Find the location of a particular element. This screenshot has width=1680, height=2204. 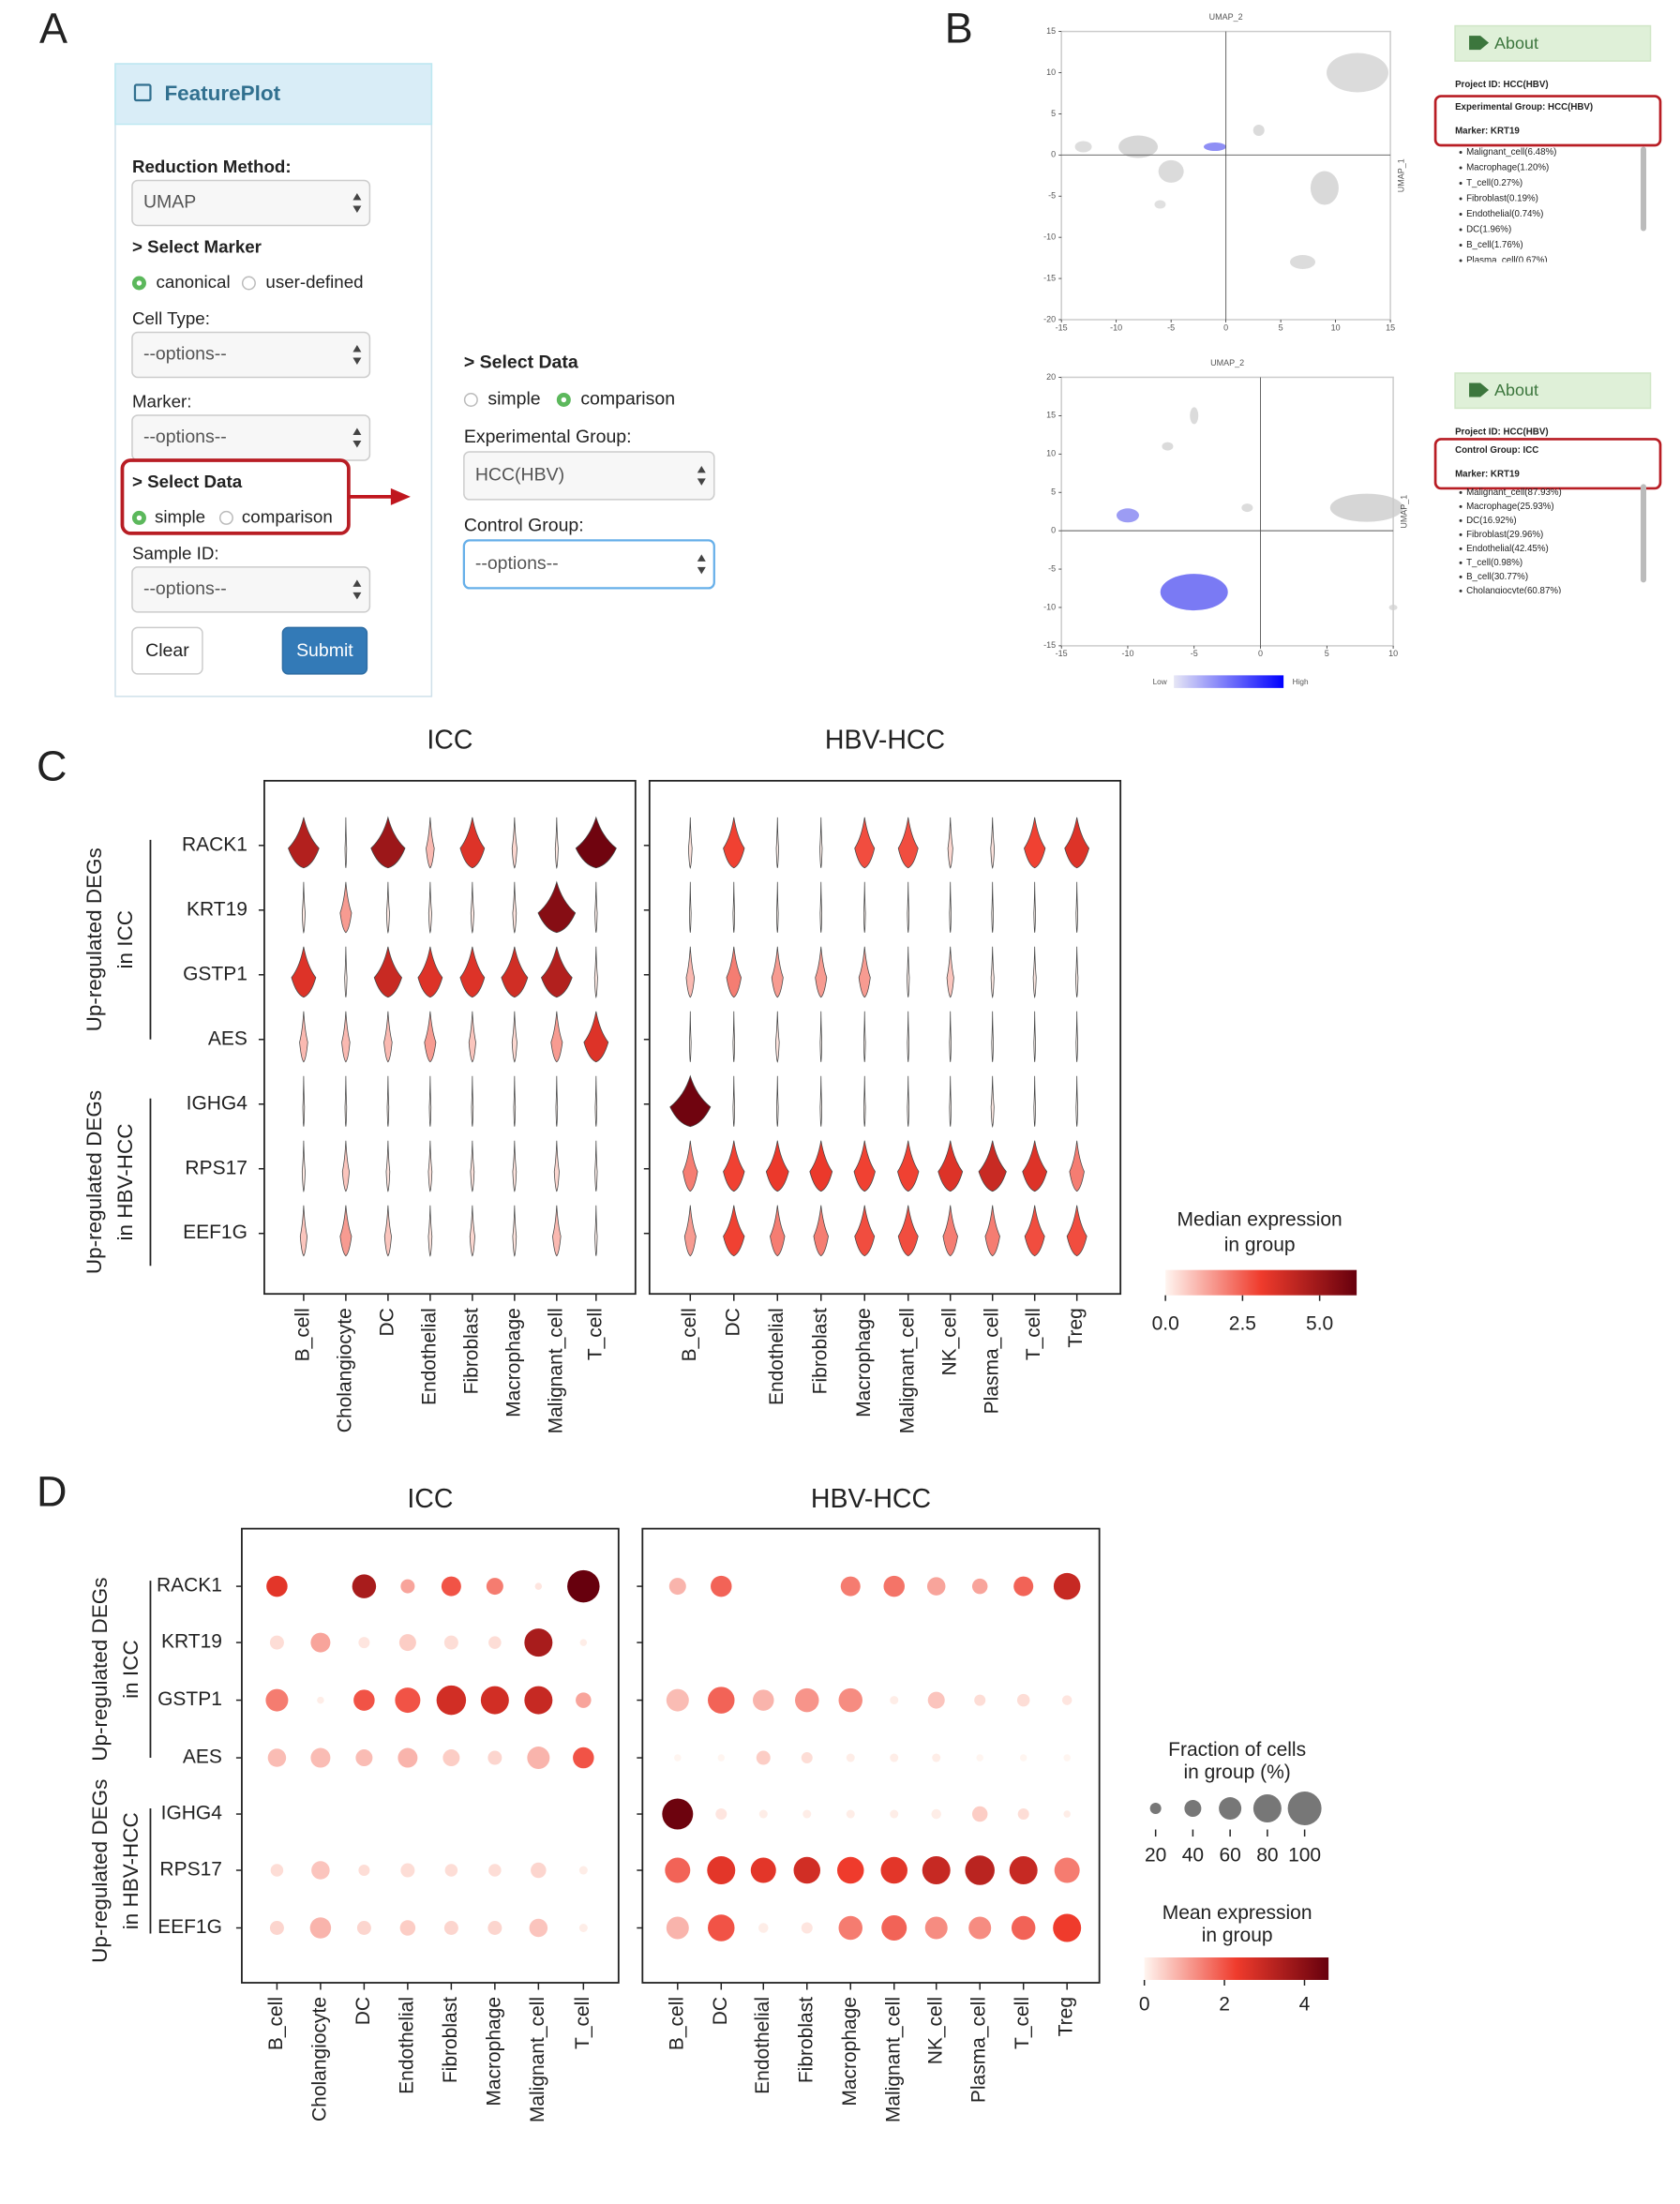

gene-label: IGHG4 is located at coordinates (217, 1103).